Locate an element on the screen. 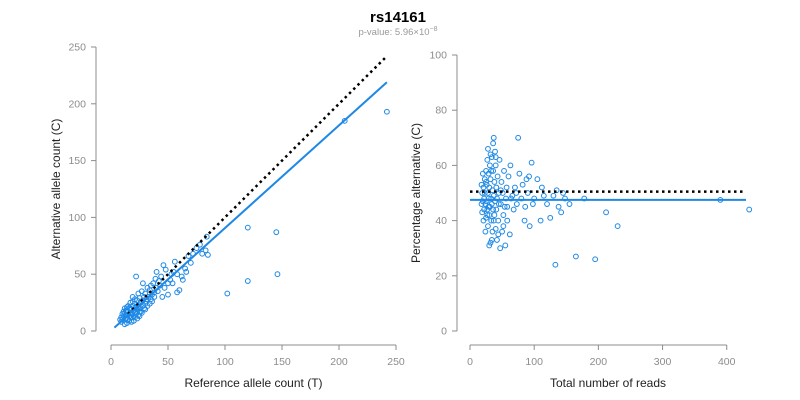  p-value-subtitle: p-value: 5.96×10−8 is located at coordinates (397, 32).